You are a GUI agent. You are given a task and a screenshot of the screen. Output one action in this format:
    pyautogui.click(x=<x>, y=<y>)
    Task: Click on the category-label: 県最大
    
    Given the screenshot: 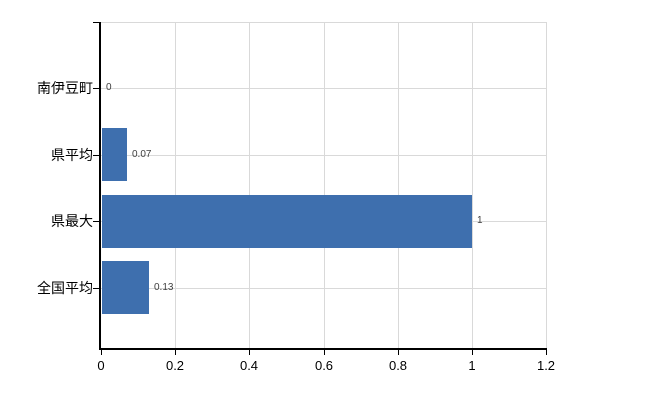 What is the action you would take?
    pyautogui.click(x=72, y=221)
    